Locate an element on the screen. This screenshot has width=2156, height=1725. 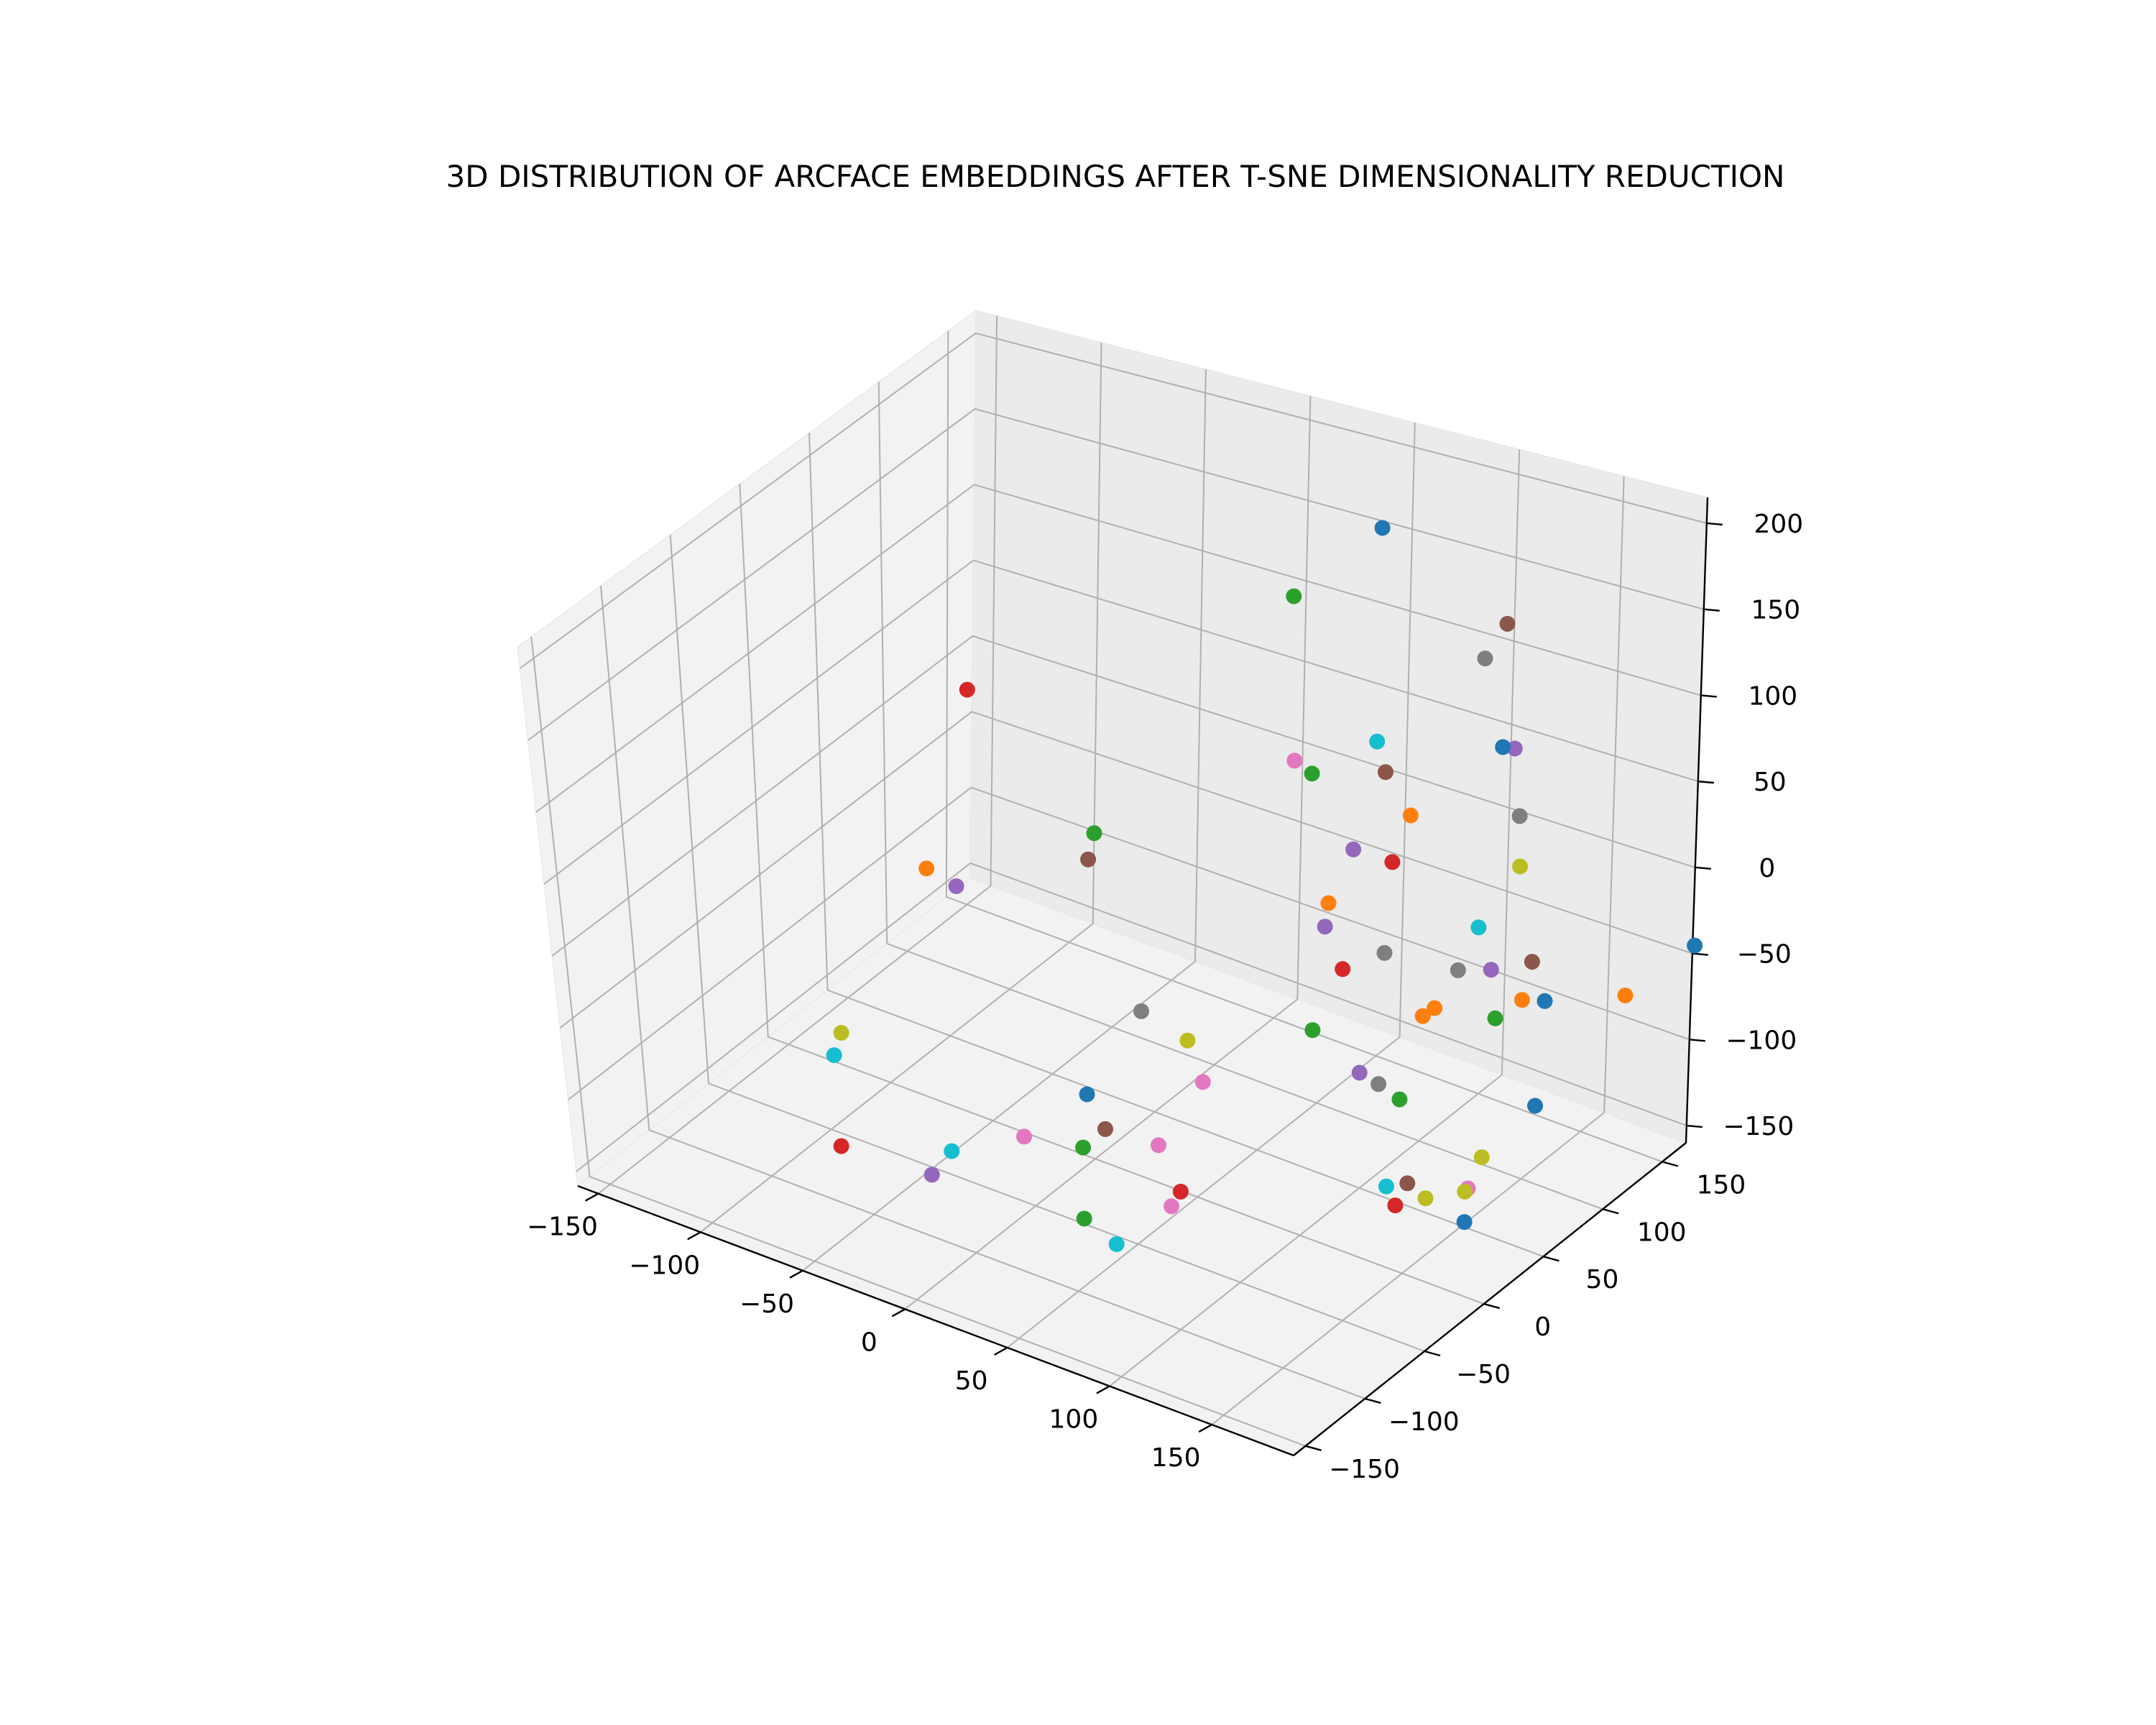
z-tick-label: −150 is located at coordinates (1758, 1126).